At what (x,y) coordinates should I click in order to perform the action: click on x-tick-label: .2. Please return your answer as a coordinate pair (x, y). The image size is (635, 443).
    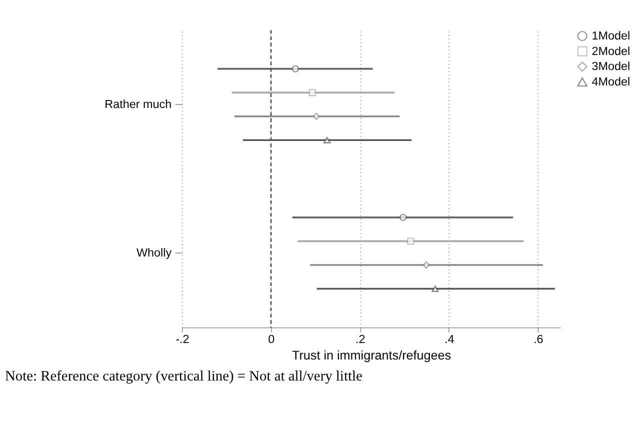
    Looking at the image, I should click on (361, 339).